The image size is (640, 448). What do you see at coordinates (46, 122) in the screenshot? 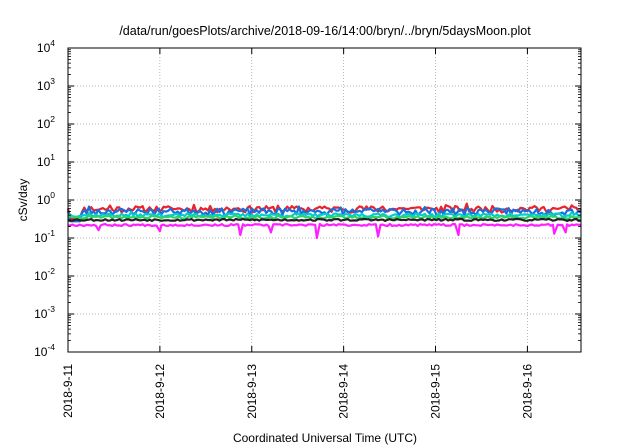
I see `y-tick-label: 10²` at bounding box center [46, 122].